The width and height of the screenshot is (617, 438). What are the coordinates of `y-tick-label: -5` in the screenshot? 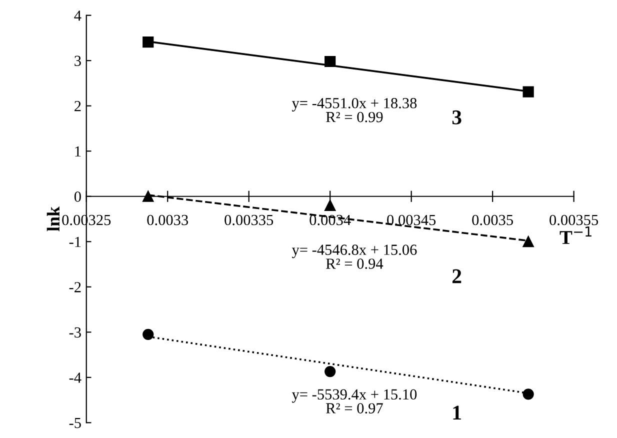 It's located at (75, 423).